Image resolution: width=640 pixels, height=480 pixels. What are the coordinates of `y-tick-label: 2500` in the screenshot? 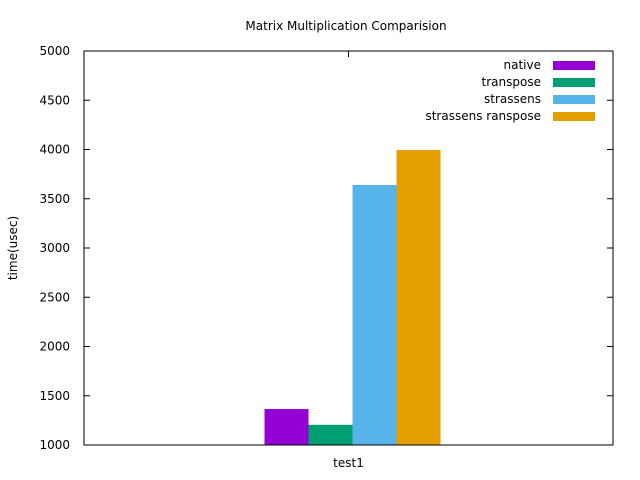 It's located at (54, 297).